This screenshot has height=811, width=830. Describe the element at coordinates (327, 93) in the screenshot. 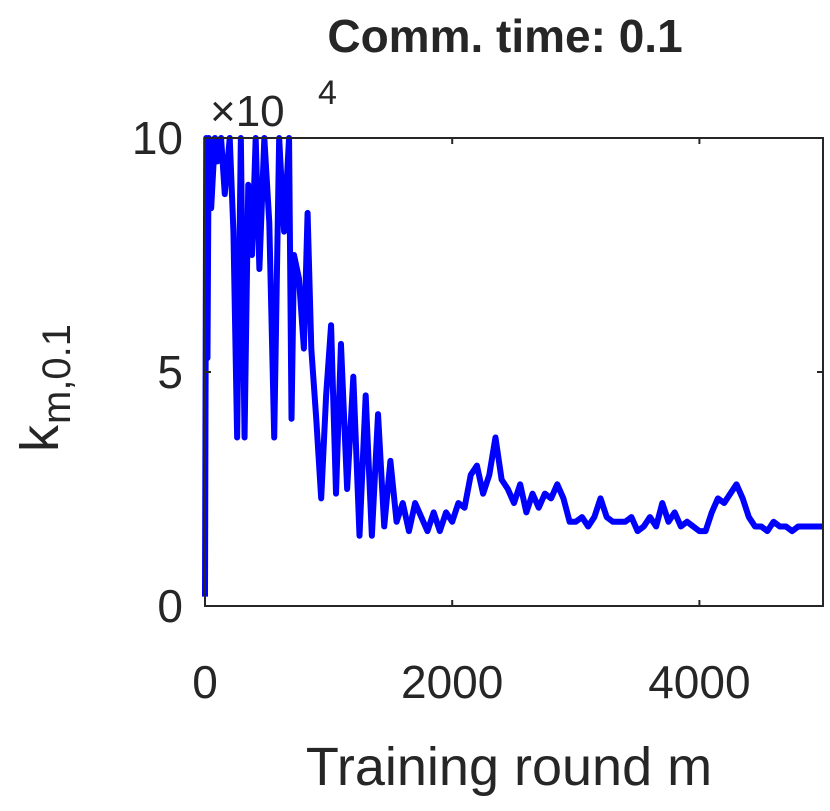

I see `y-scale-exponent: 4` at that location.